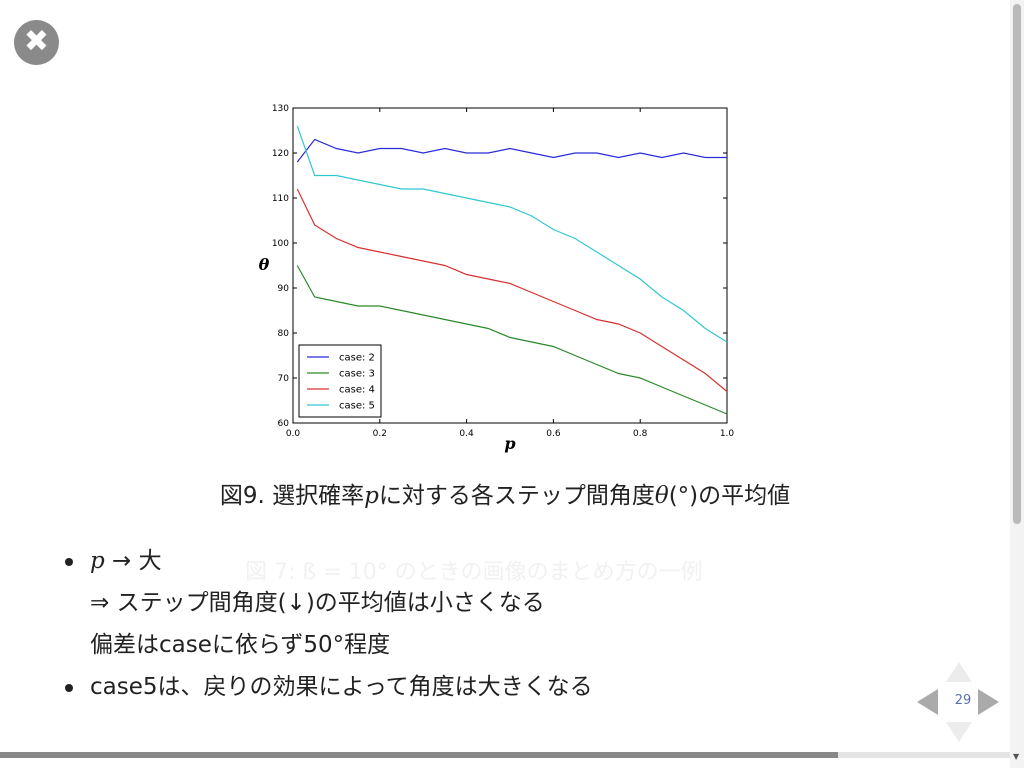  Describe the element at coordinates (293, 434) in the screenshot. I see `x-tick-label: 0.0` at that location.